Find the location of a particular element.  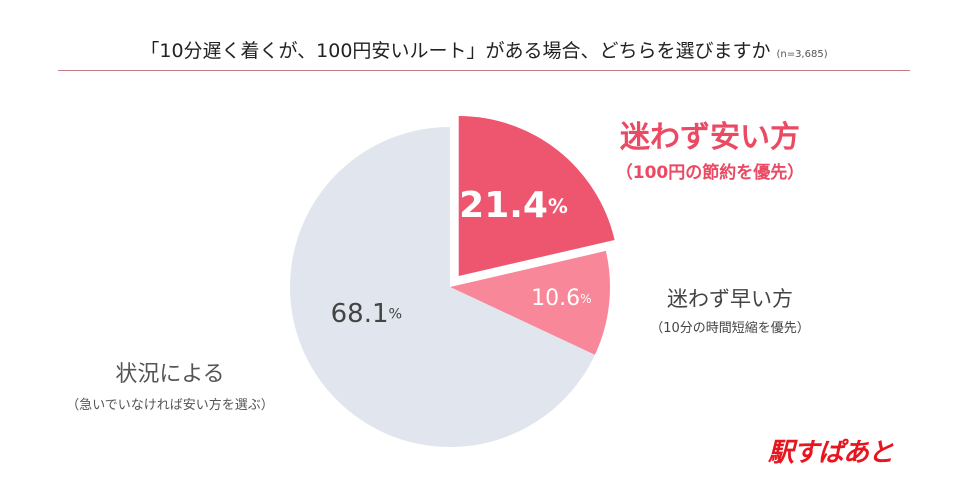

label-sub: （10分の時間短縮を優先） is located at coordinates (730, 328).